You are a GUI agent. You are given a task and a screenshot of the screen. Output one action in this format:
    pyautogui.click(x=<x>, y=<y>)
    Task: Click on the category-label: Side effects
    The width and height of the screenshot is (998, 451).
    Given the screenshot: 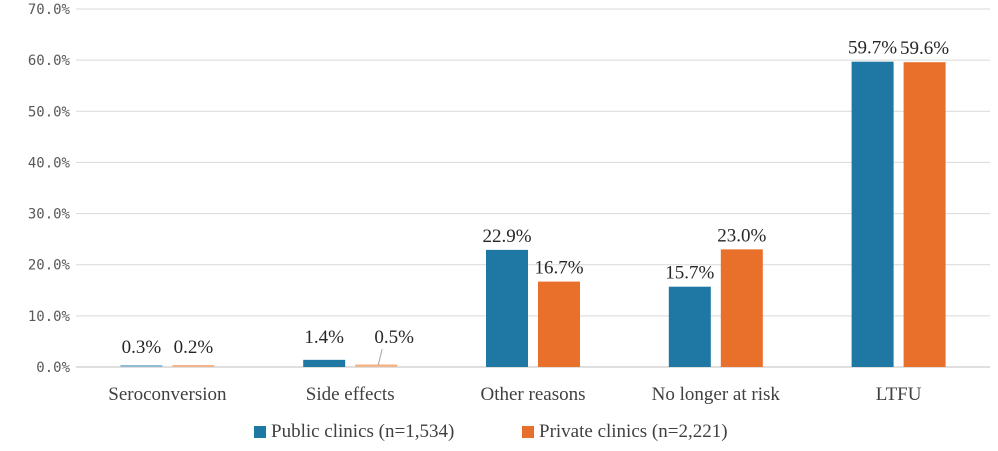 What is the action you would take?
    pyautogui.click(x=350, y=394)
    